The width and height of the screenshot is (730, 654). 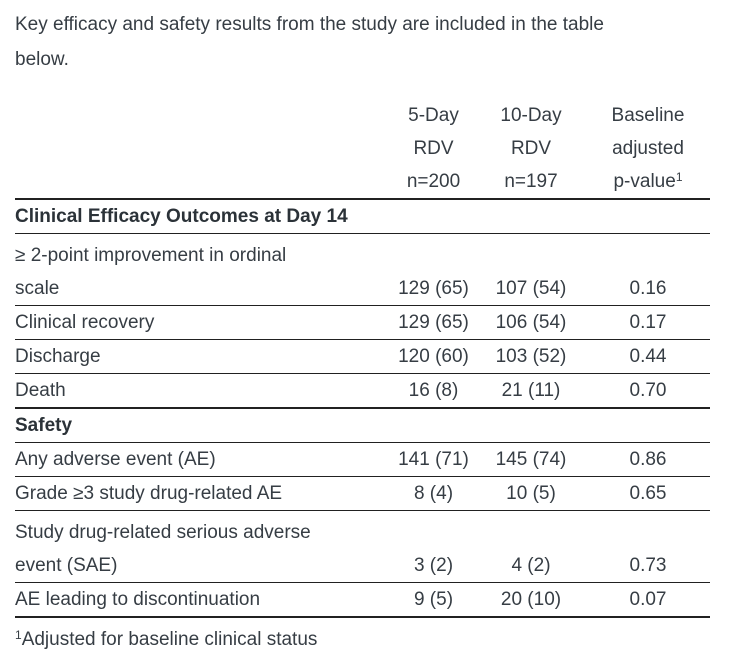 I want to click on row-label: Grade ≥3 study drug-related AE, so click(x=203, y=493).